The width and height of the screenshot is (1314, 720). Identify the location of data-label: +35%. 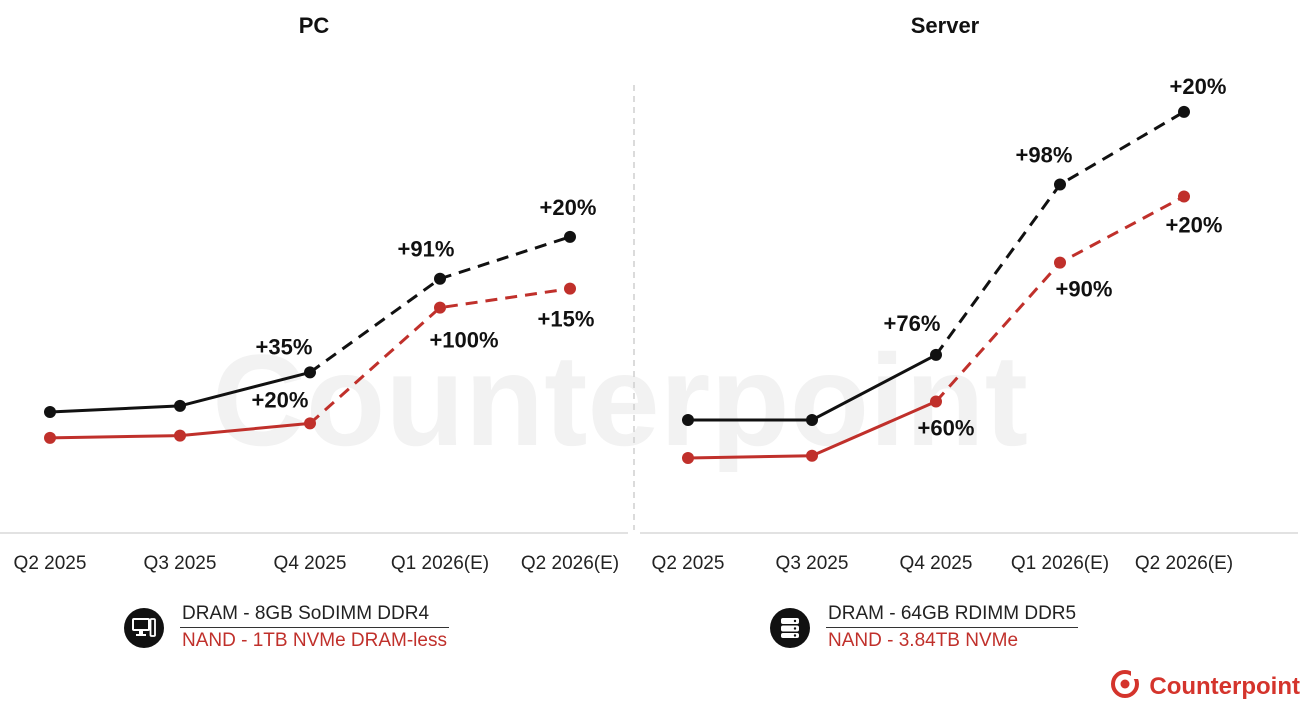
(284, 346).